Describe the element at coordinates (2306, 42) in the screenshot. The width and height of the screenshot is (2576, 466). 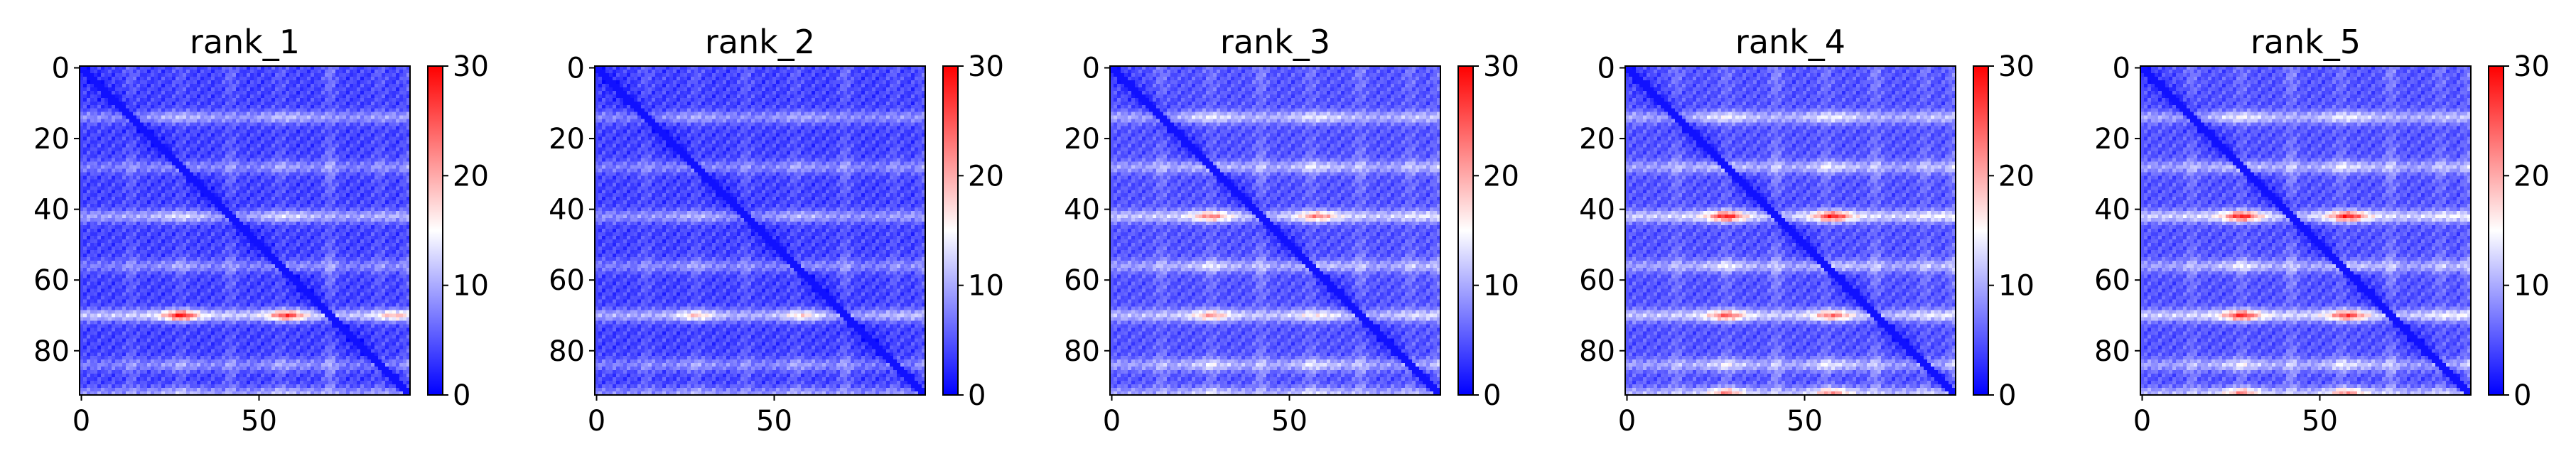
I see `chart-title: rank_5` at that location.